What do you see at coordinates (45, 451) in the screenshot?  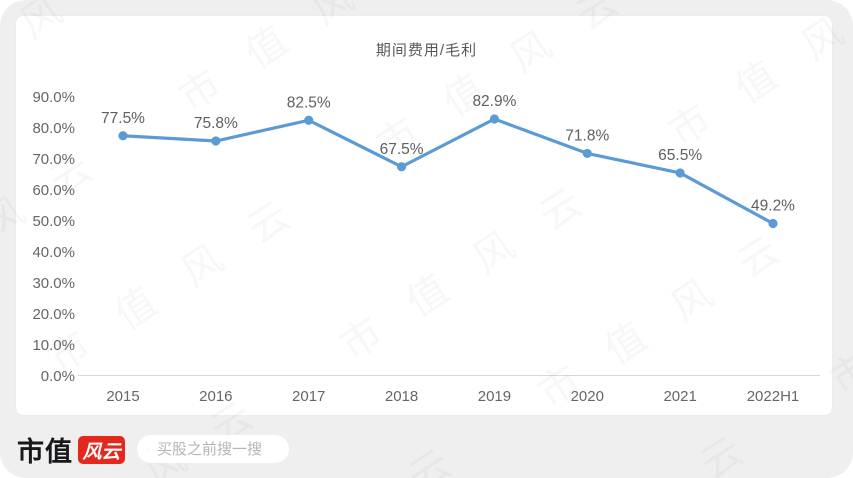 I see `brand-logo-text: 市值` at bounding box center [45, 451].